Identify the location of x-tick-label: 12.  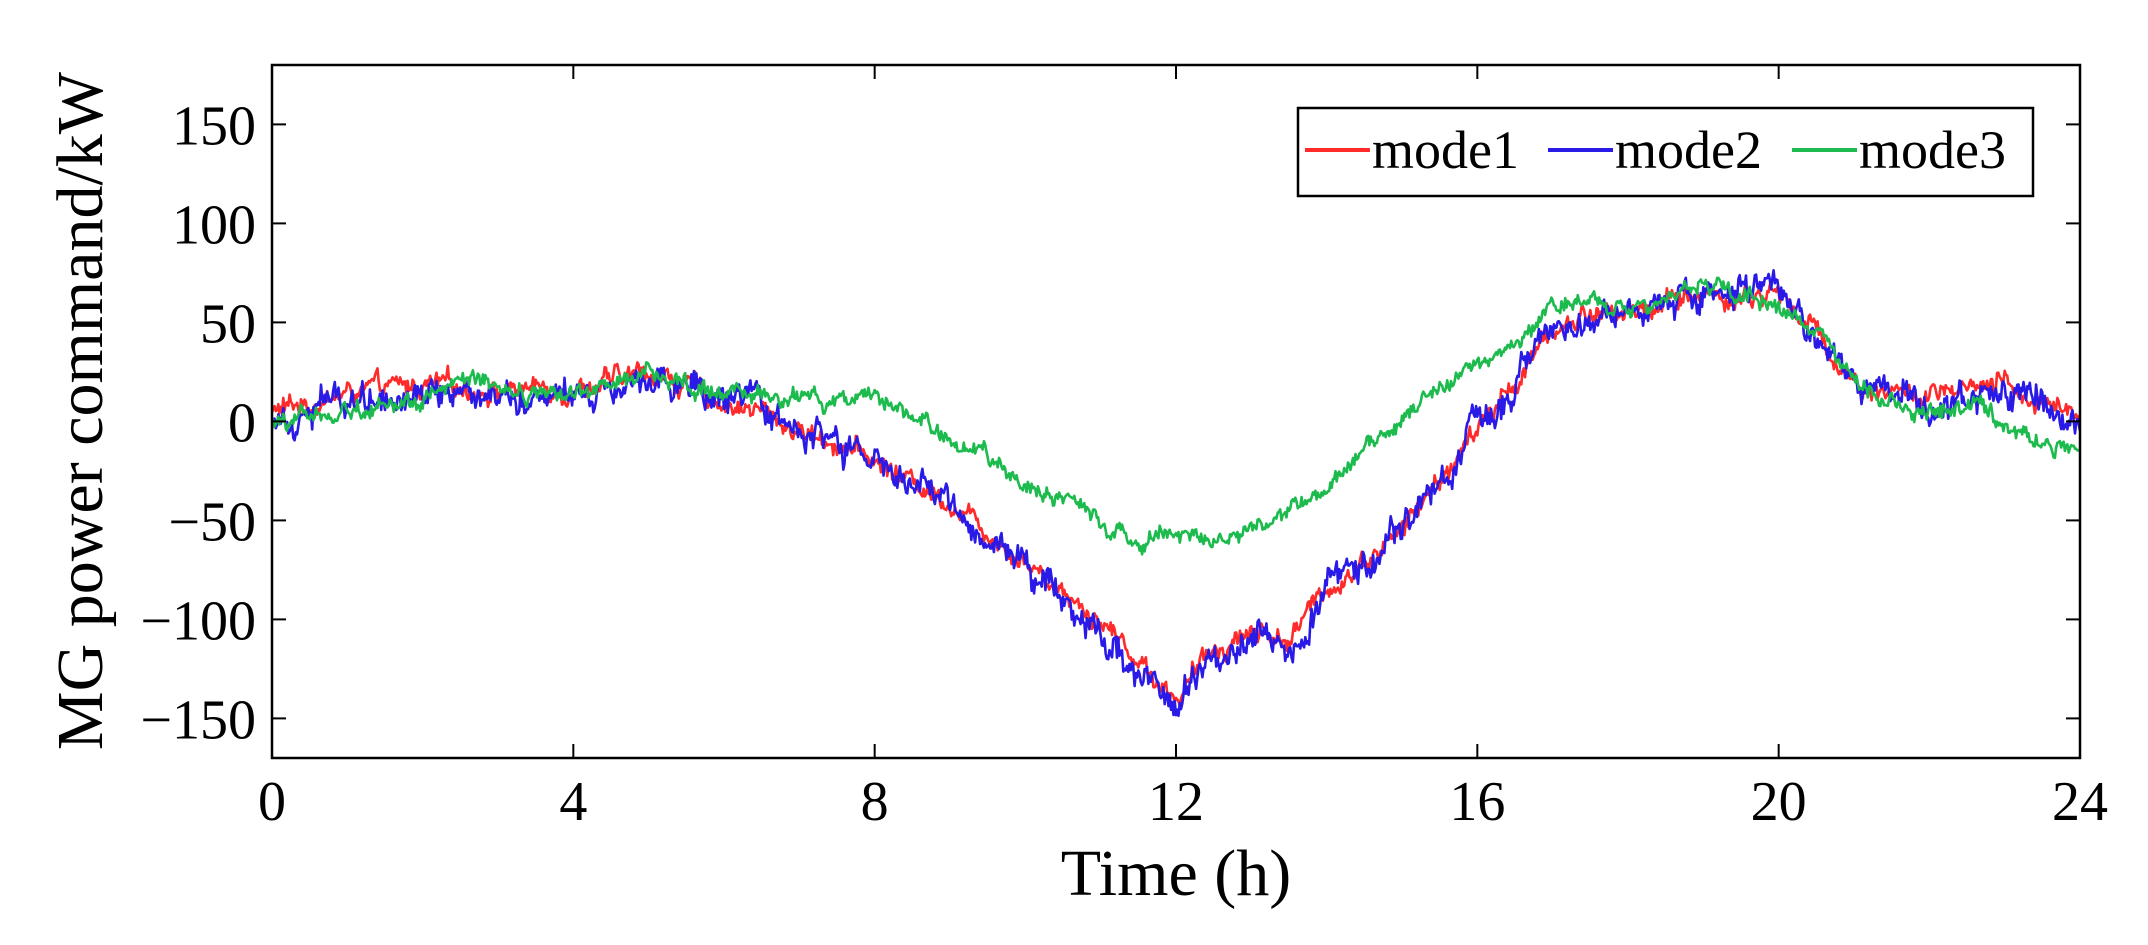
(1176, 802).